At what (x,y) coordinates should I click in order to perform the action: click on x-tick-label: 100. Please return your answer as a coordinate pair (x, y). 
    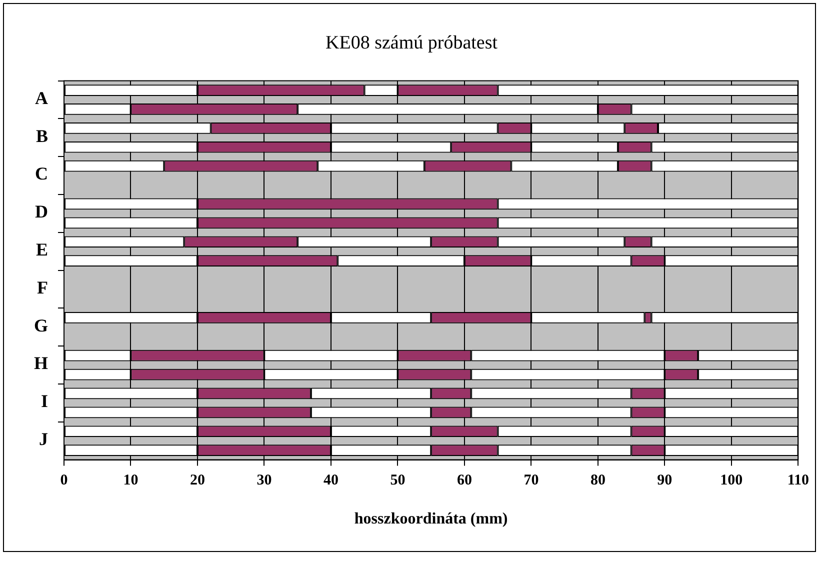
    Looking at the image, I should click on (731, 480).